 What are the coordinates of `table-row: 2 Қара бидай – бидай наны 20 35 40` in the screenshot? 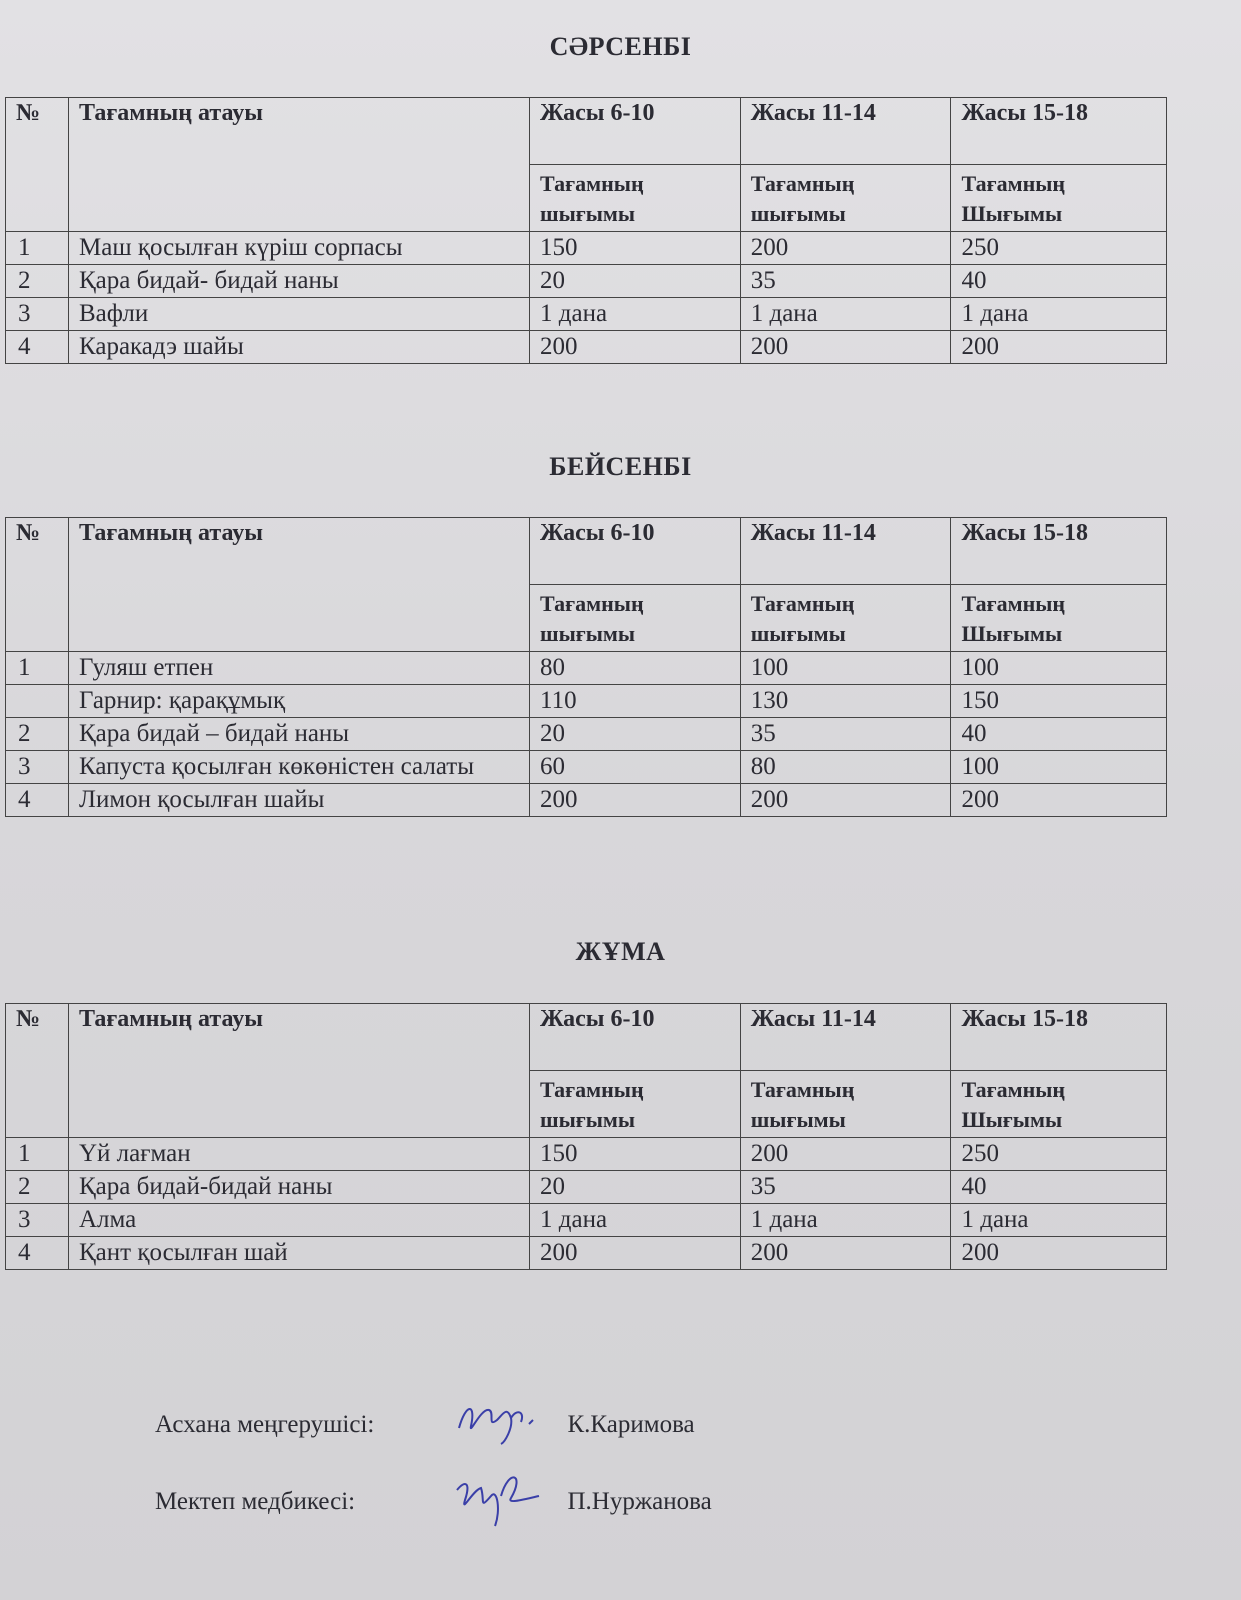 It's located at (586, 734).